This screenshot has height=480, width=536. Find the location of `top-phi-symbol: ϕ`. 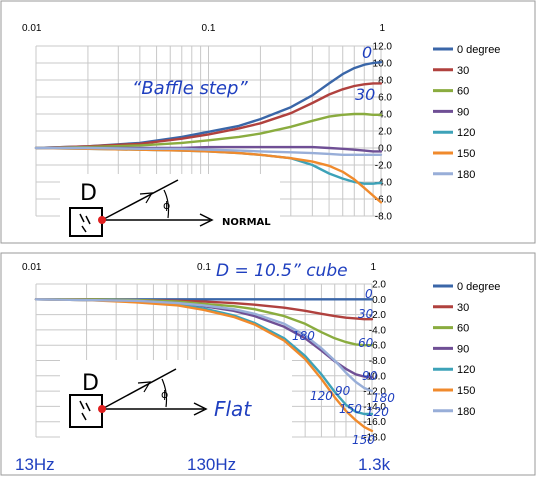

top-phi-symbol: ϕ is located at coordinates (166, 205).